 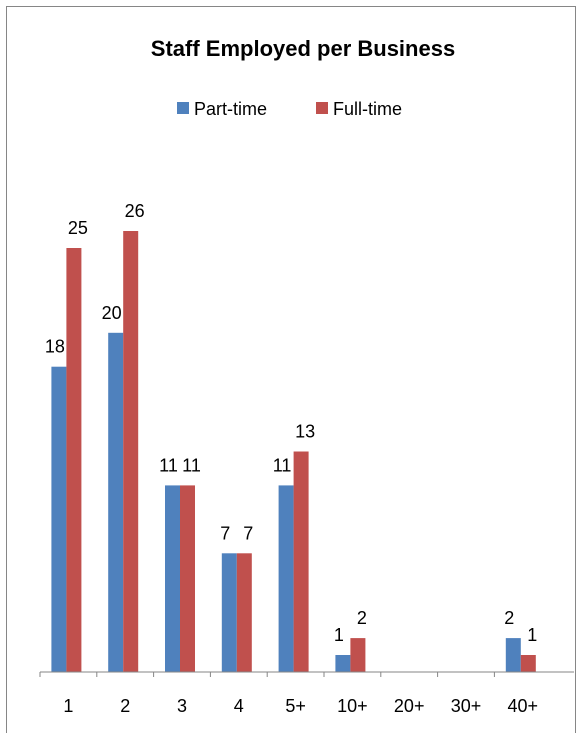 I want to click on data-label-full-time-10+: 2, so click(x=362, y=618).